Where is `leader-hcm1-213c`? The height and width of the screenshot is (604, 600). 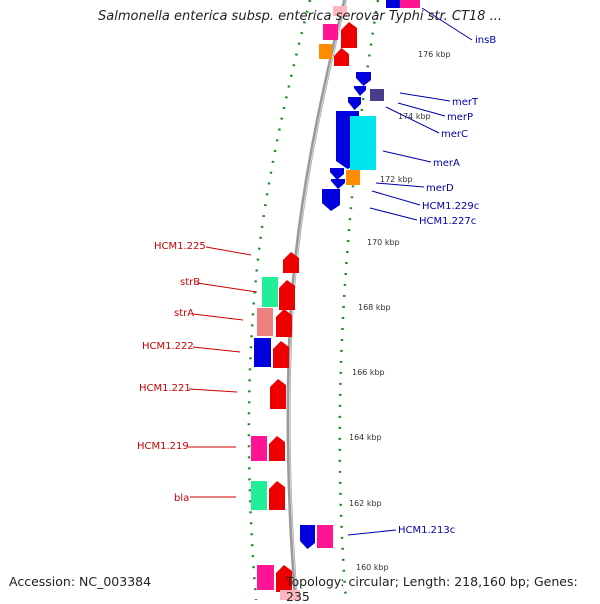 leader-hcm1-213c is located at coordinates (372, 532).